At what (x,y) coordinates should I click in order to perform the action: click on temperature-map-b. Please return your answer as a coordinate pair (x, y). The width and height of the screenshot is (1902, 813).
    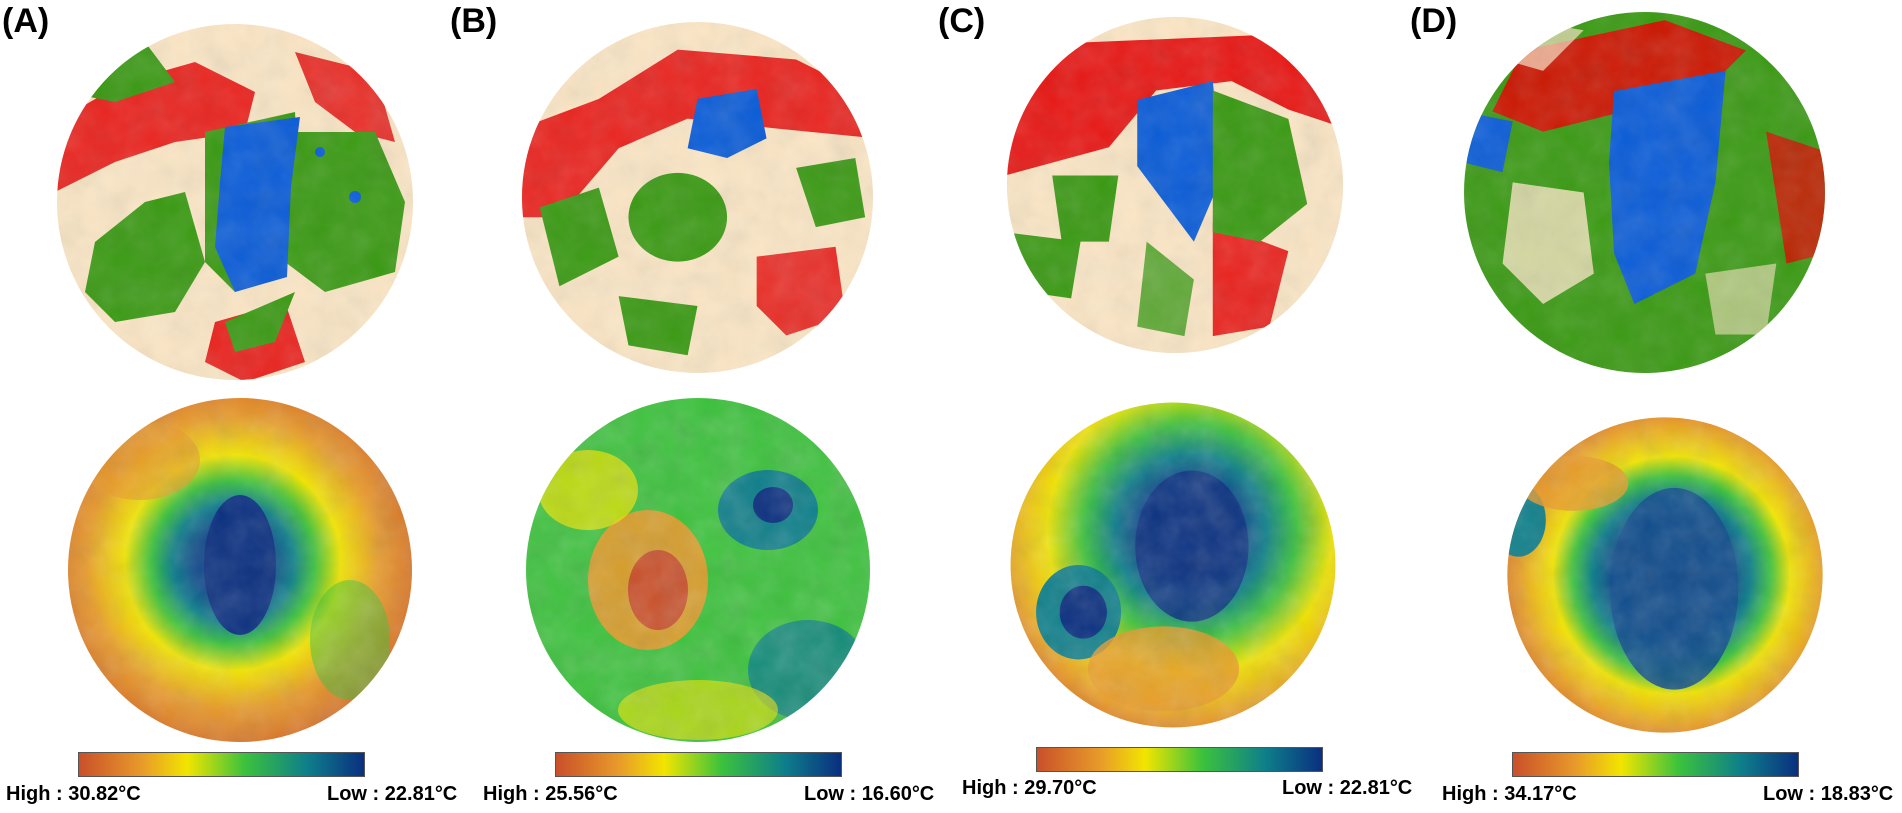
    Looking at the image, I should click on (698, 570).